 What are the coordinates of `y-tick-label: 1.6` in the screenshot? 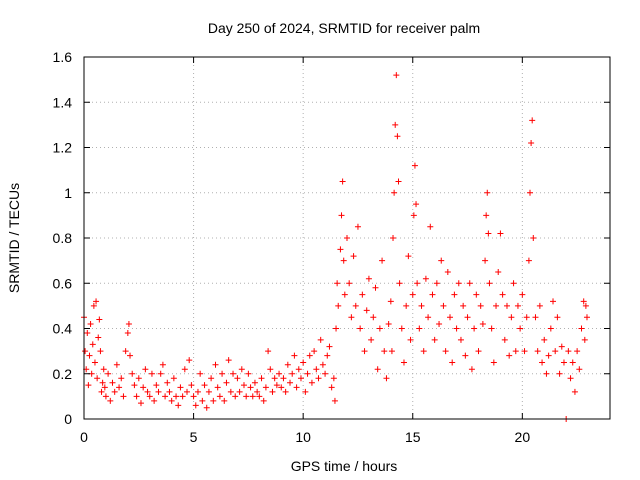 It's located at (63, 57).